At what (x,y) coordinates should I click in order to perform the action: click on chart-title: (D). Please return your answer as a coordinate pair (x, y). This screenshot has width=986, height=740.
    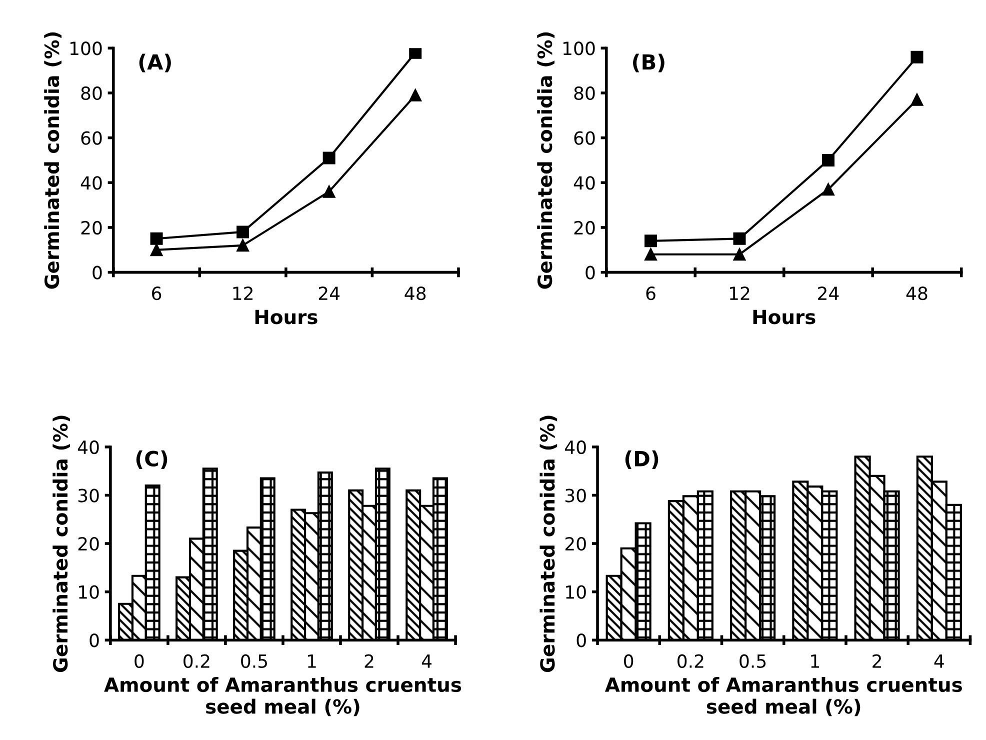
    Looking at the image, I should click on (641, 459).